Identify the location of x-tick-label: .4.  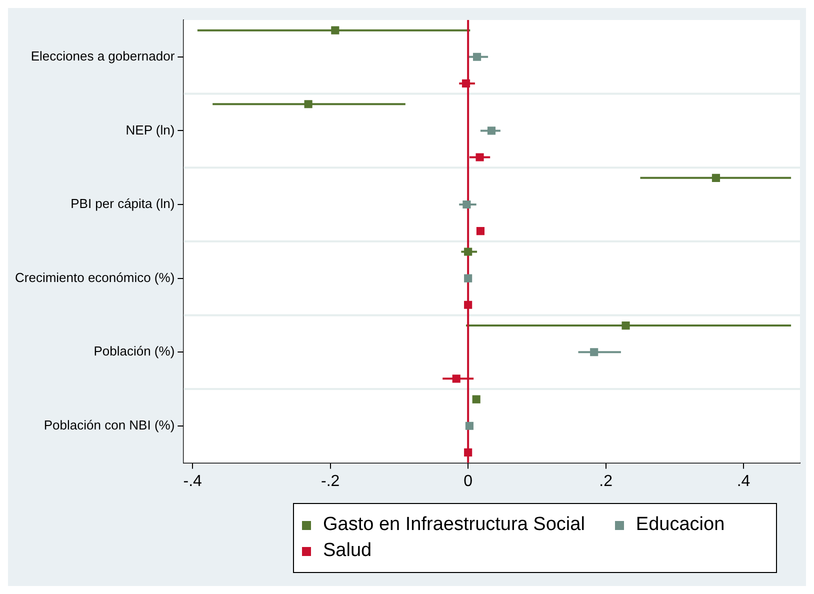
(743, 481).